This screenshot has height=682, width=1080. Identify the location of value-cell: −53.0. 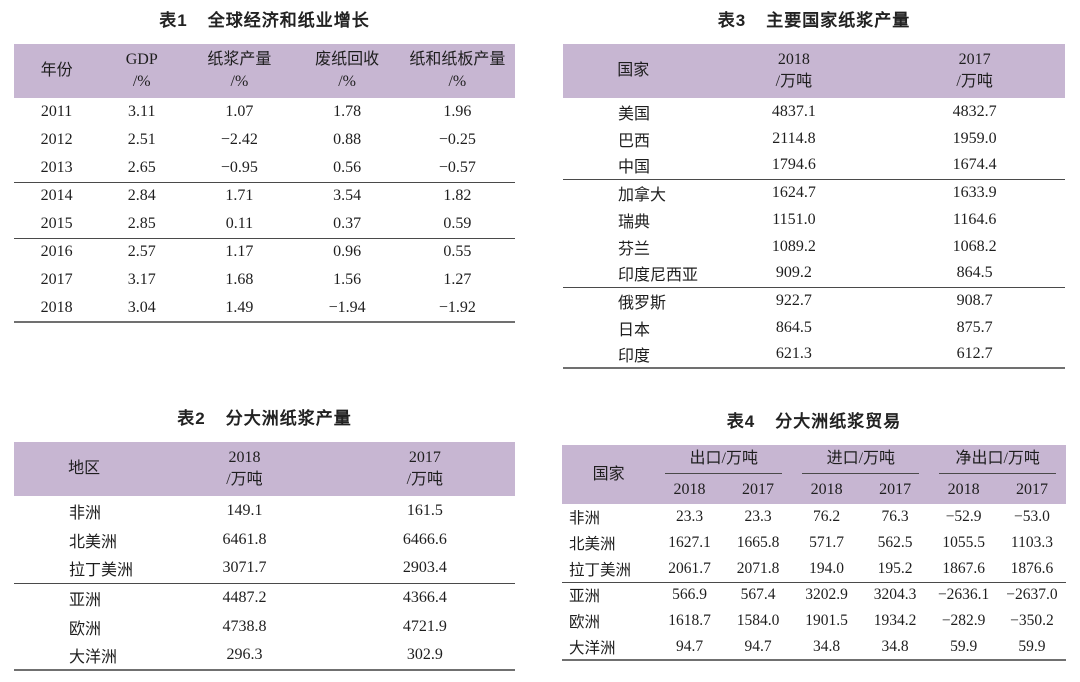
(1032, 516).